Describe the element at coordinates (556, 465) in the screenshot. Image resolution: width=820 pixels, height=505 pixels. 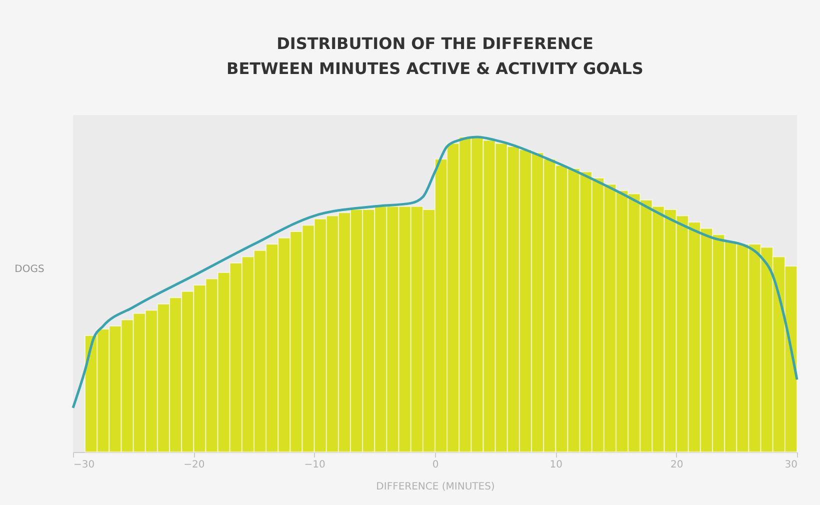
I see `x-tick-label: 10` at that location.